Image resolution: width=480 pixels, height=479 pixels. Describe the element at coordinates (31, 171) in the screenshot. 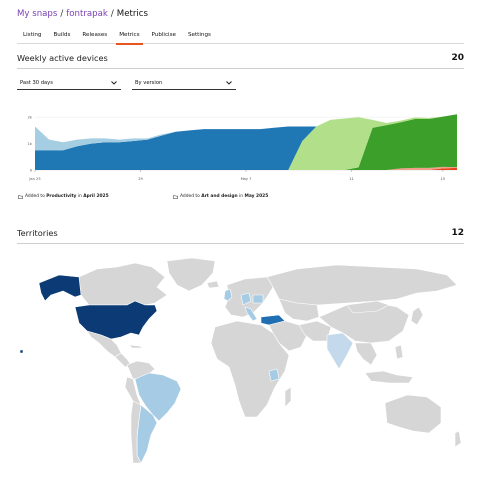

I see `chart-y-tick-label: 0` at that location.